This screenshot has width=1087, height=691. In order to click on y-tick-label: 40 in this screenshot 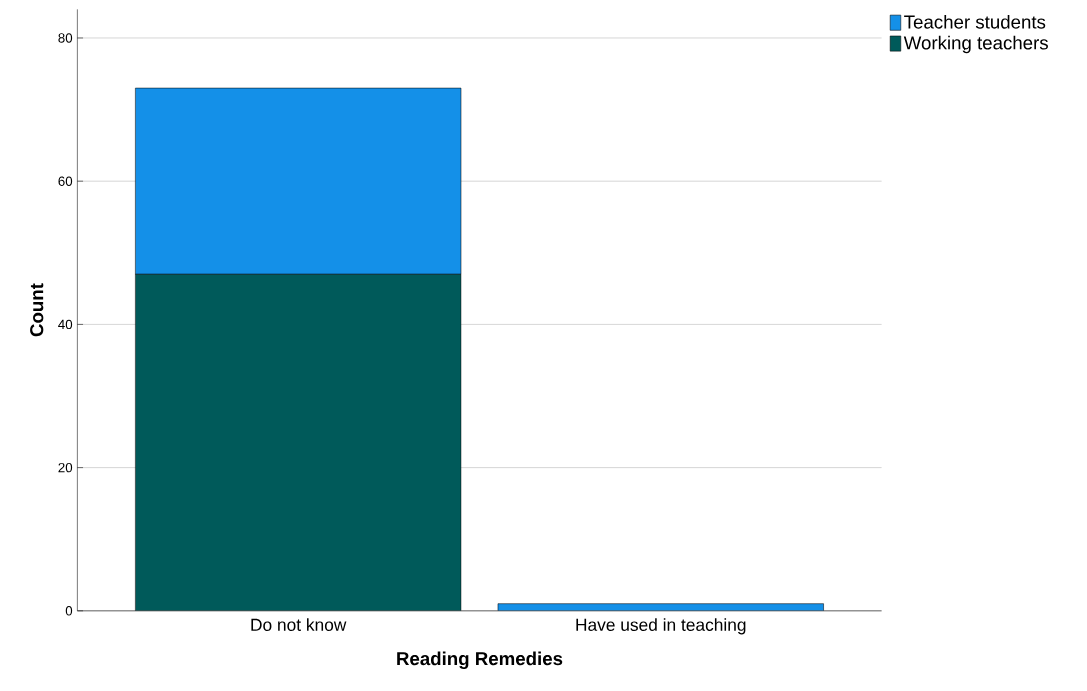, I will do `click(65, 324)`.